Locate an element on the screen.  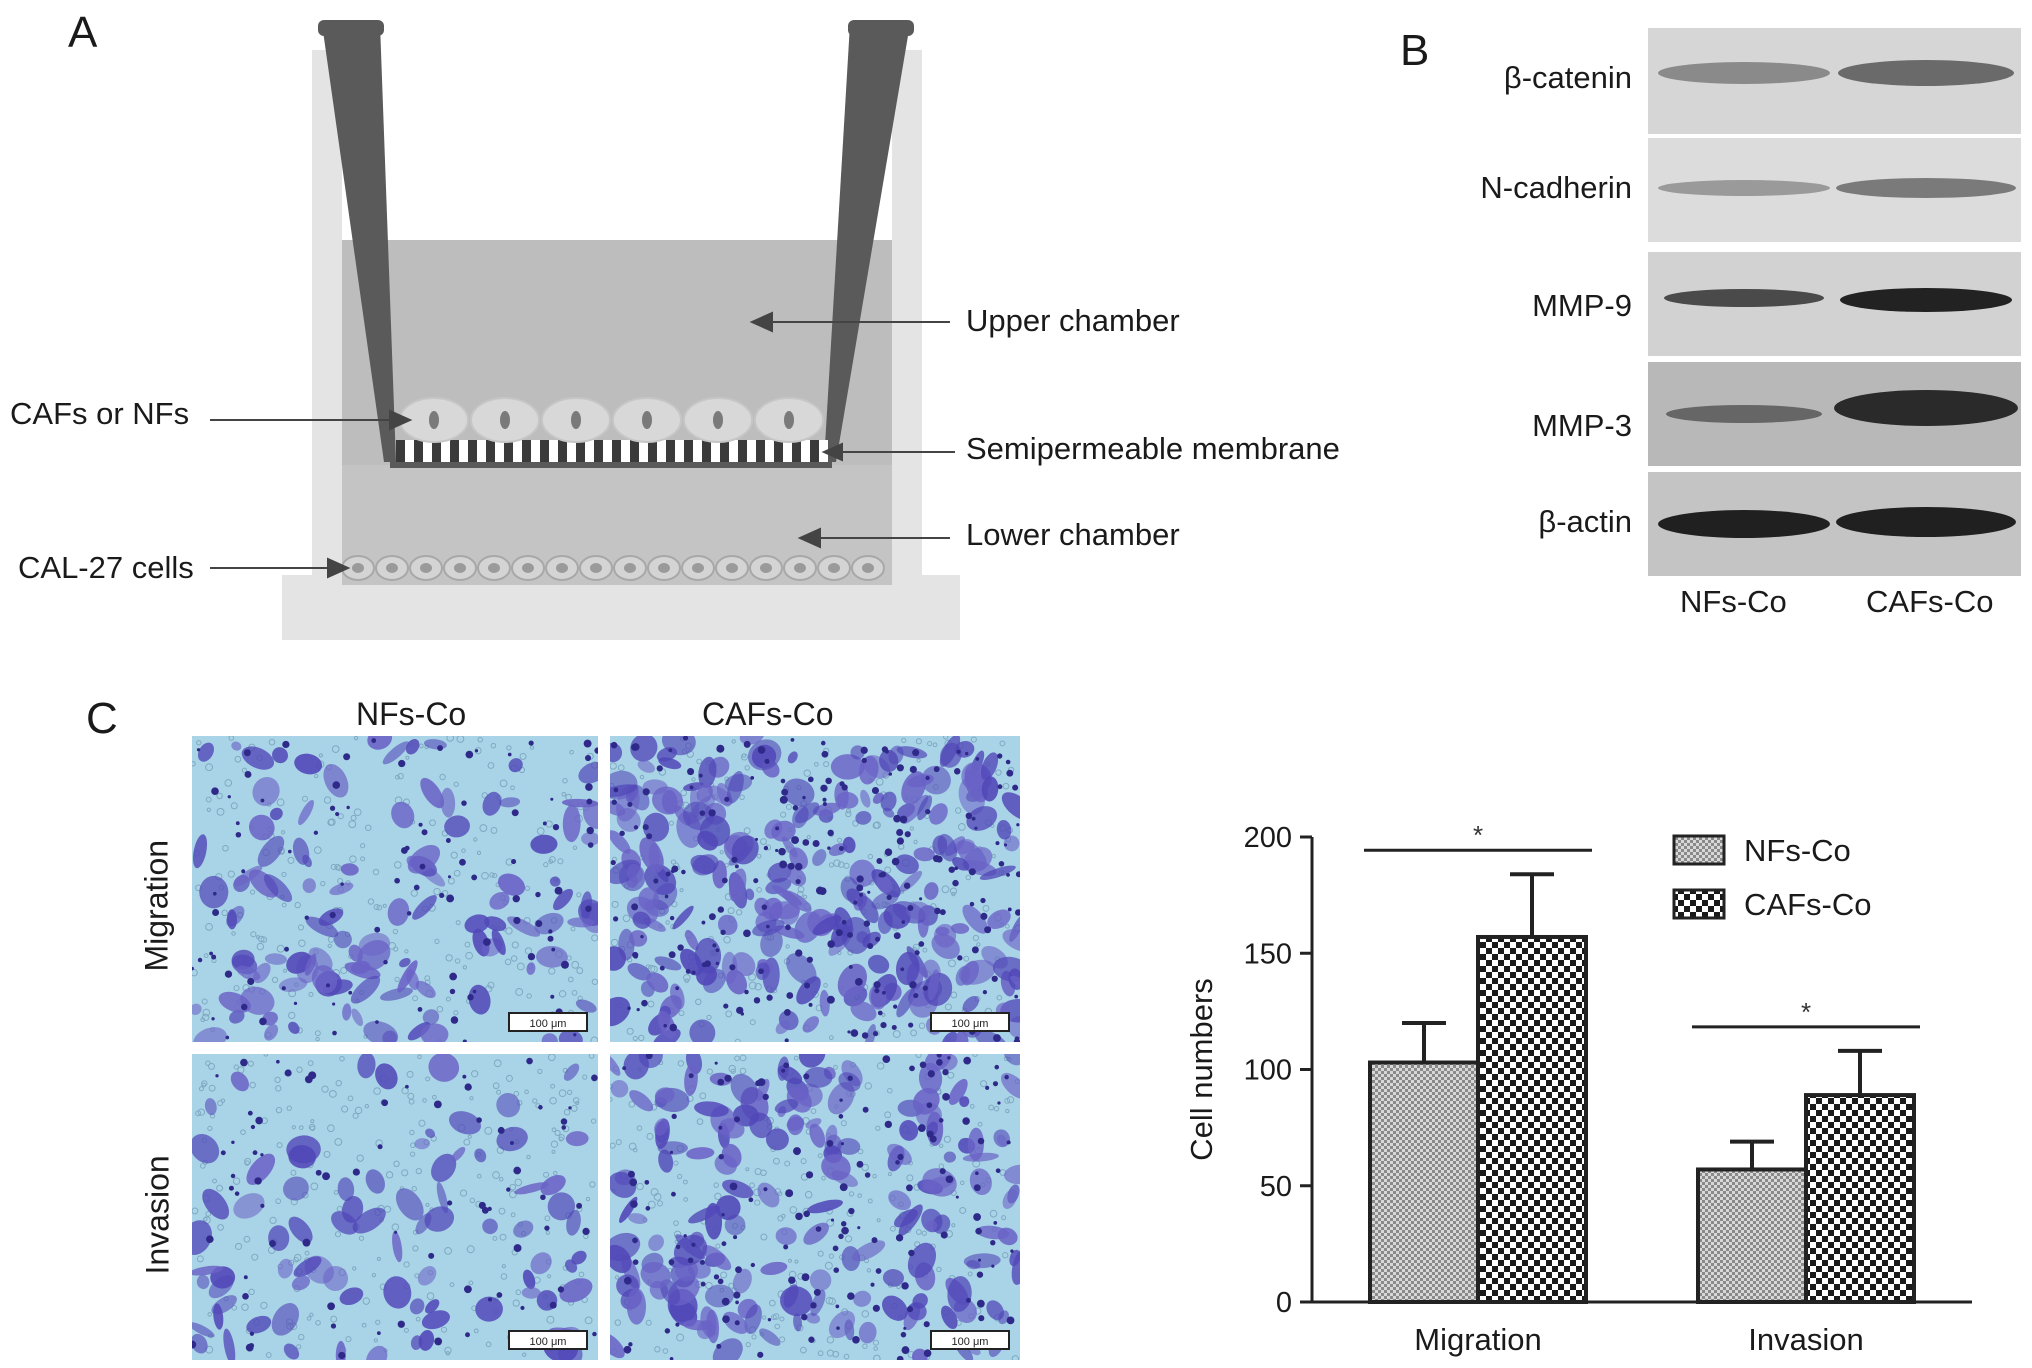
chart-bars: * Migration * Invasion is located at coordinates (1642, 1088).